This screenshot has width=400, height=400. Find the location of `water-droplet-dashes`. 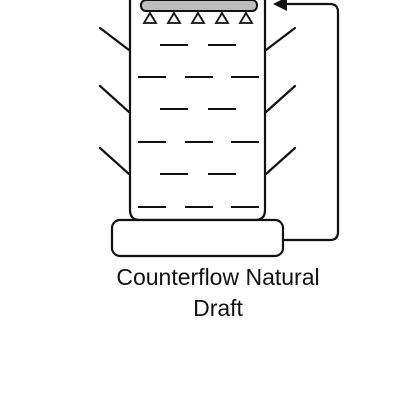

water-droplet-dashes is located at coordinates (198, 126).